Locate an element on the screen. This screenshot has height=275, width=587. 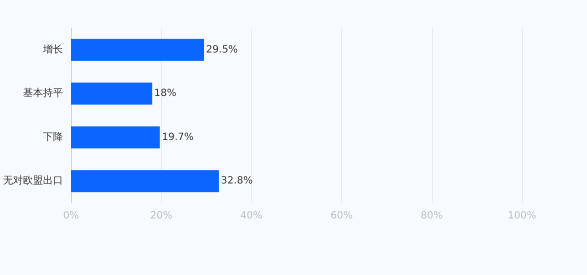
x-tick-label: 20% is located at coordinates (161, 216).